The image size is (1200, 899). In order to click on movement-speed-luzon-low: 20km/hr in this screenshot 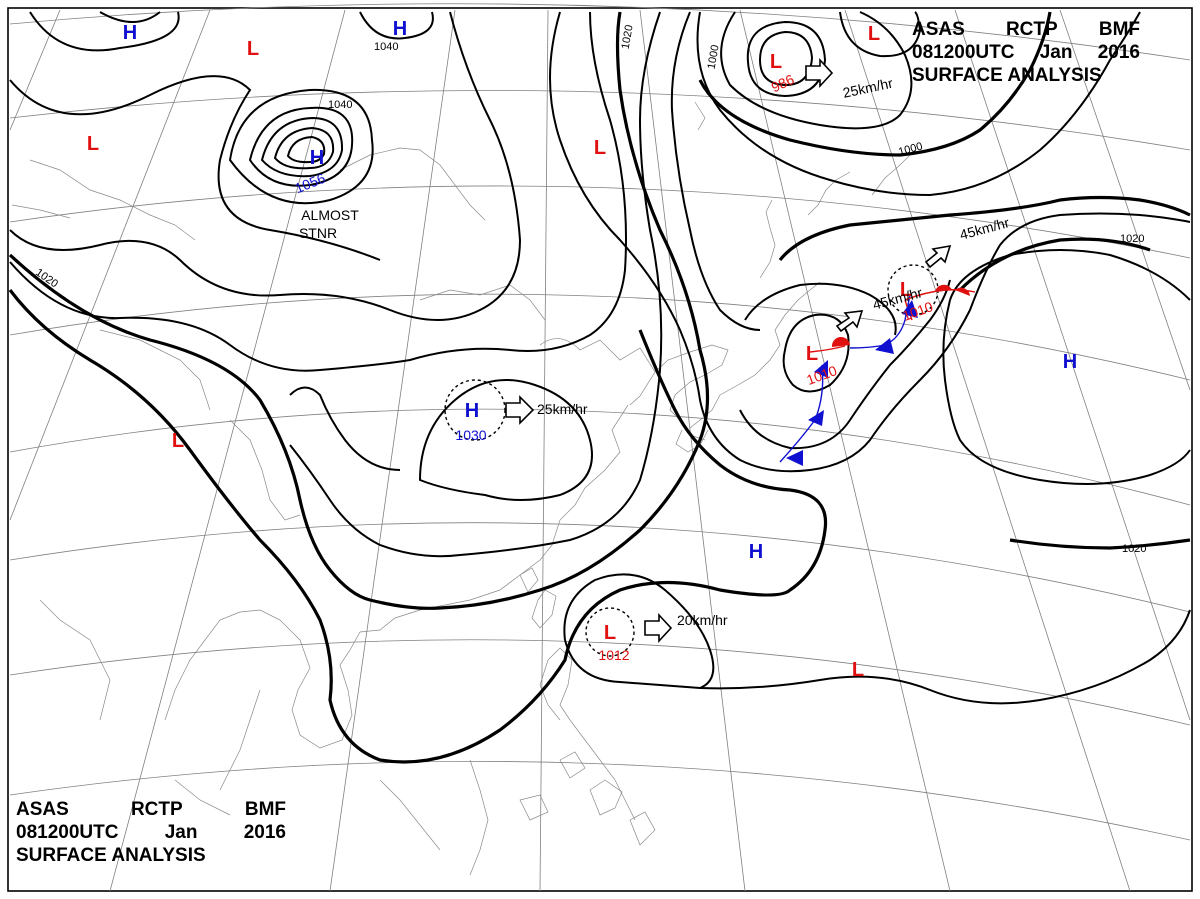, I will do `click(702, 620)`.